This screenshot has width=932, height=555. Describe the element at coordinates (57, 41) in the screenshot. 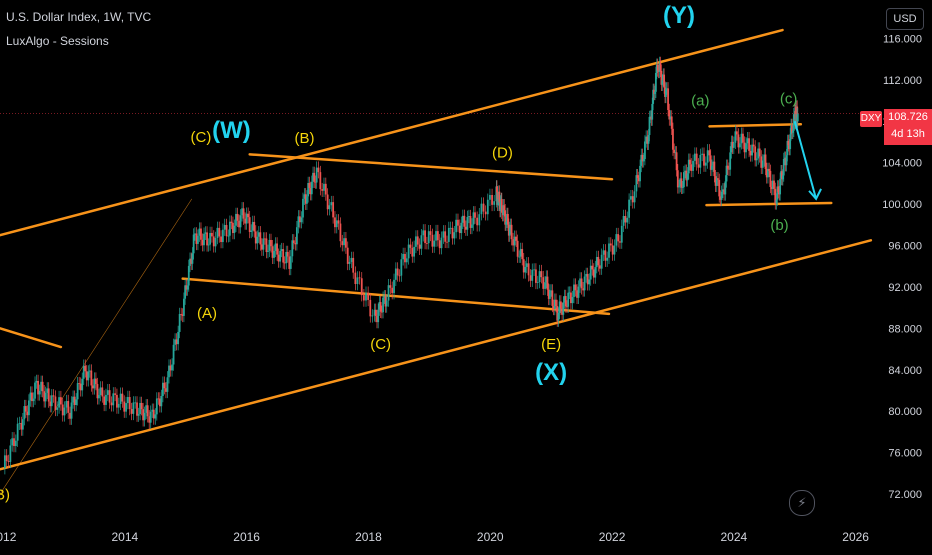

I see `indicator-label: LuxAlgo - Sessions` at that location.